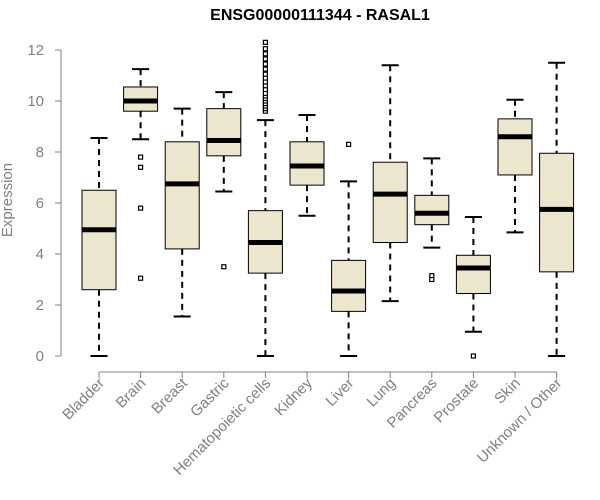 This screenshot has width=600, height=500. I want to click on y-tick-label: 8, so click(40, 152).